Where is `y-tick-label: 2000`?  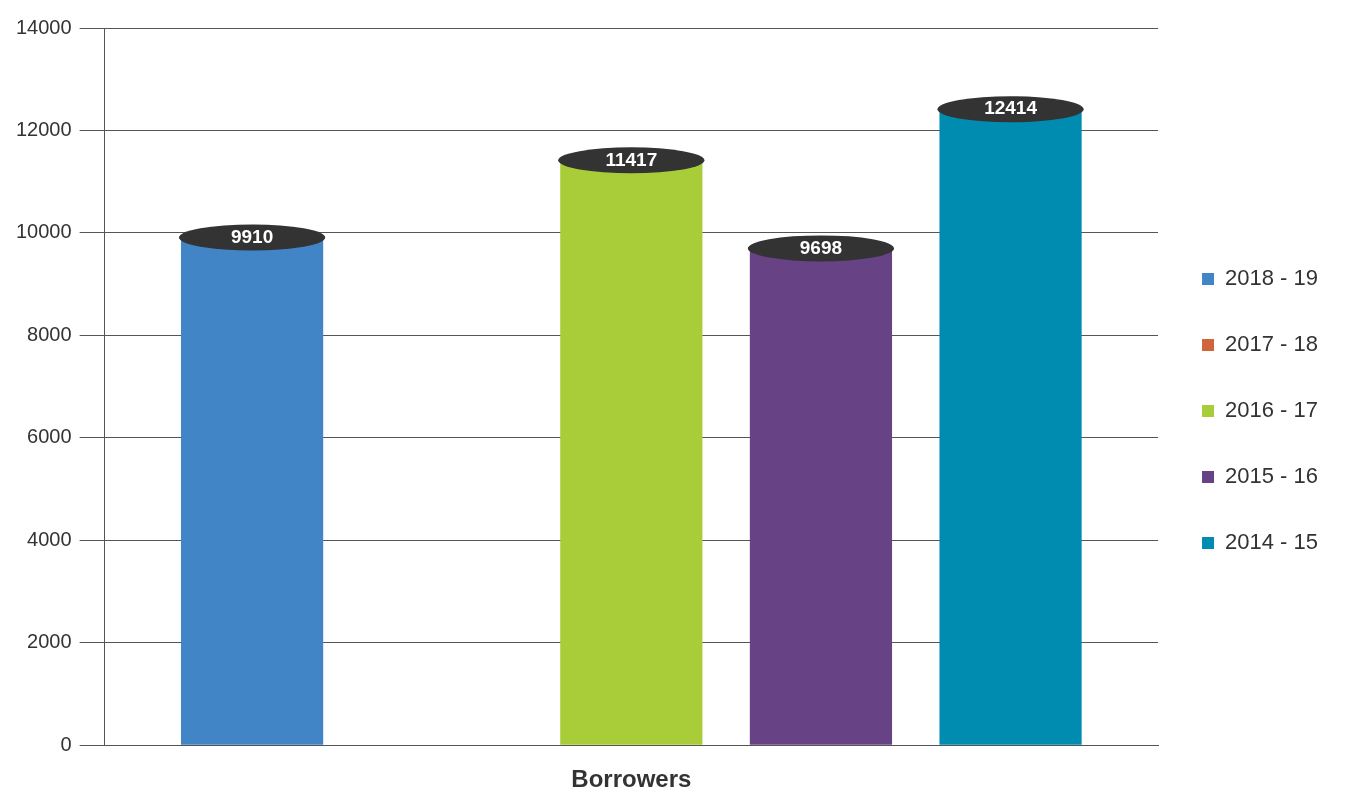 y-tick-label: 2000 is located at coordinates (49, 641).